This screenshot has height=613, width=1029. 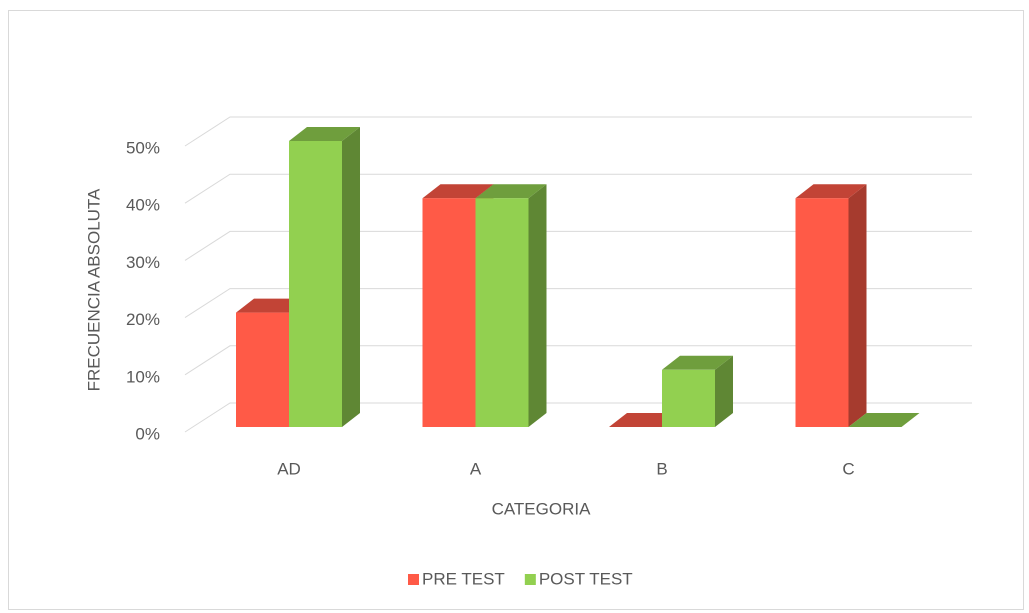 I want to click on x-tick-label: B, so click(x=661, y=468).